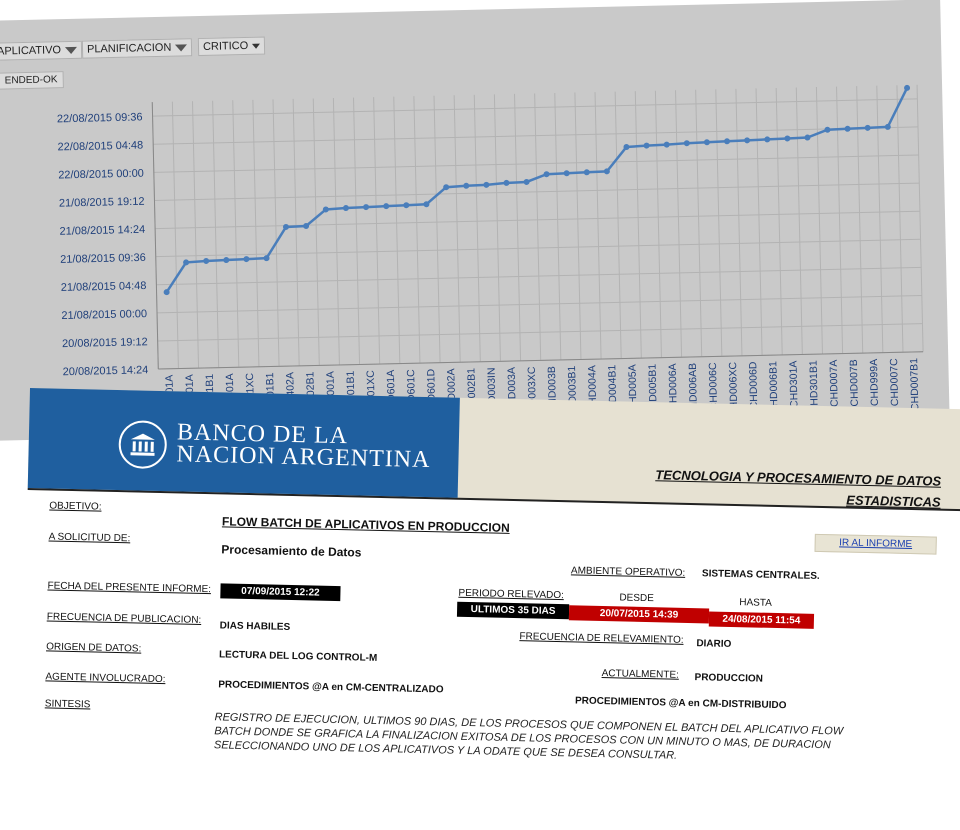  What do you see at coordinates (753, 385) in the screenshot?
I see `x-tick-label: CHD006D` at bounding box center [753, 385].